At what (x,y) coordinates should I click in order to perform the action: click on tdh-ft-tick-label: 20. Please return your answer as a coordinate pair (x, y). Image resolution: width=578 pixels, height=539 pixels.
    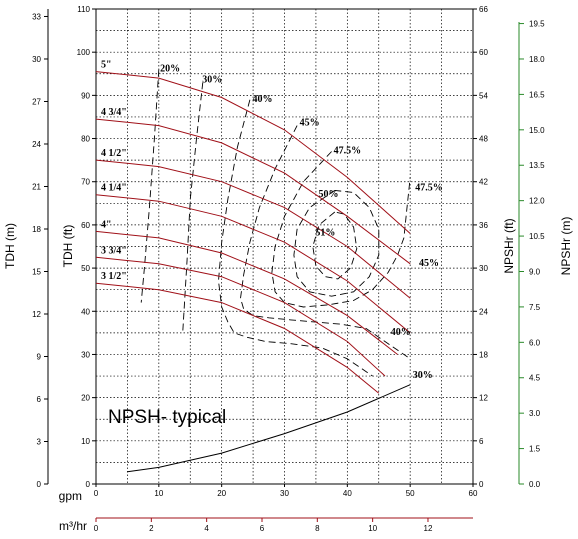
    Looking at the image, I should click on (85, 398).